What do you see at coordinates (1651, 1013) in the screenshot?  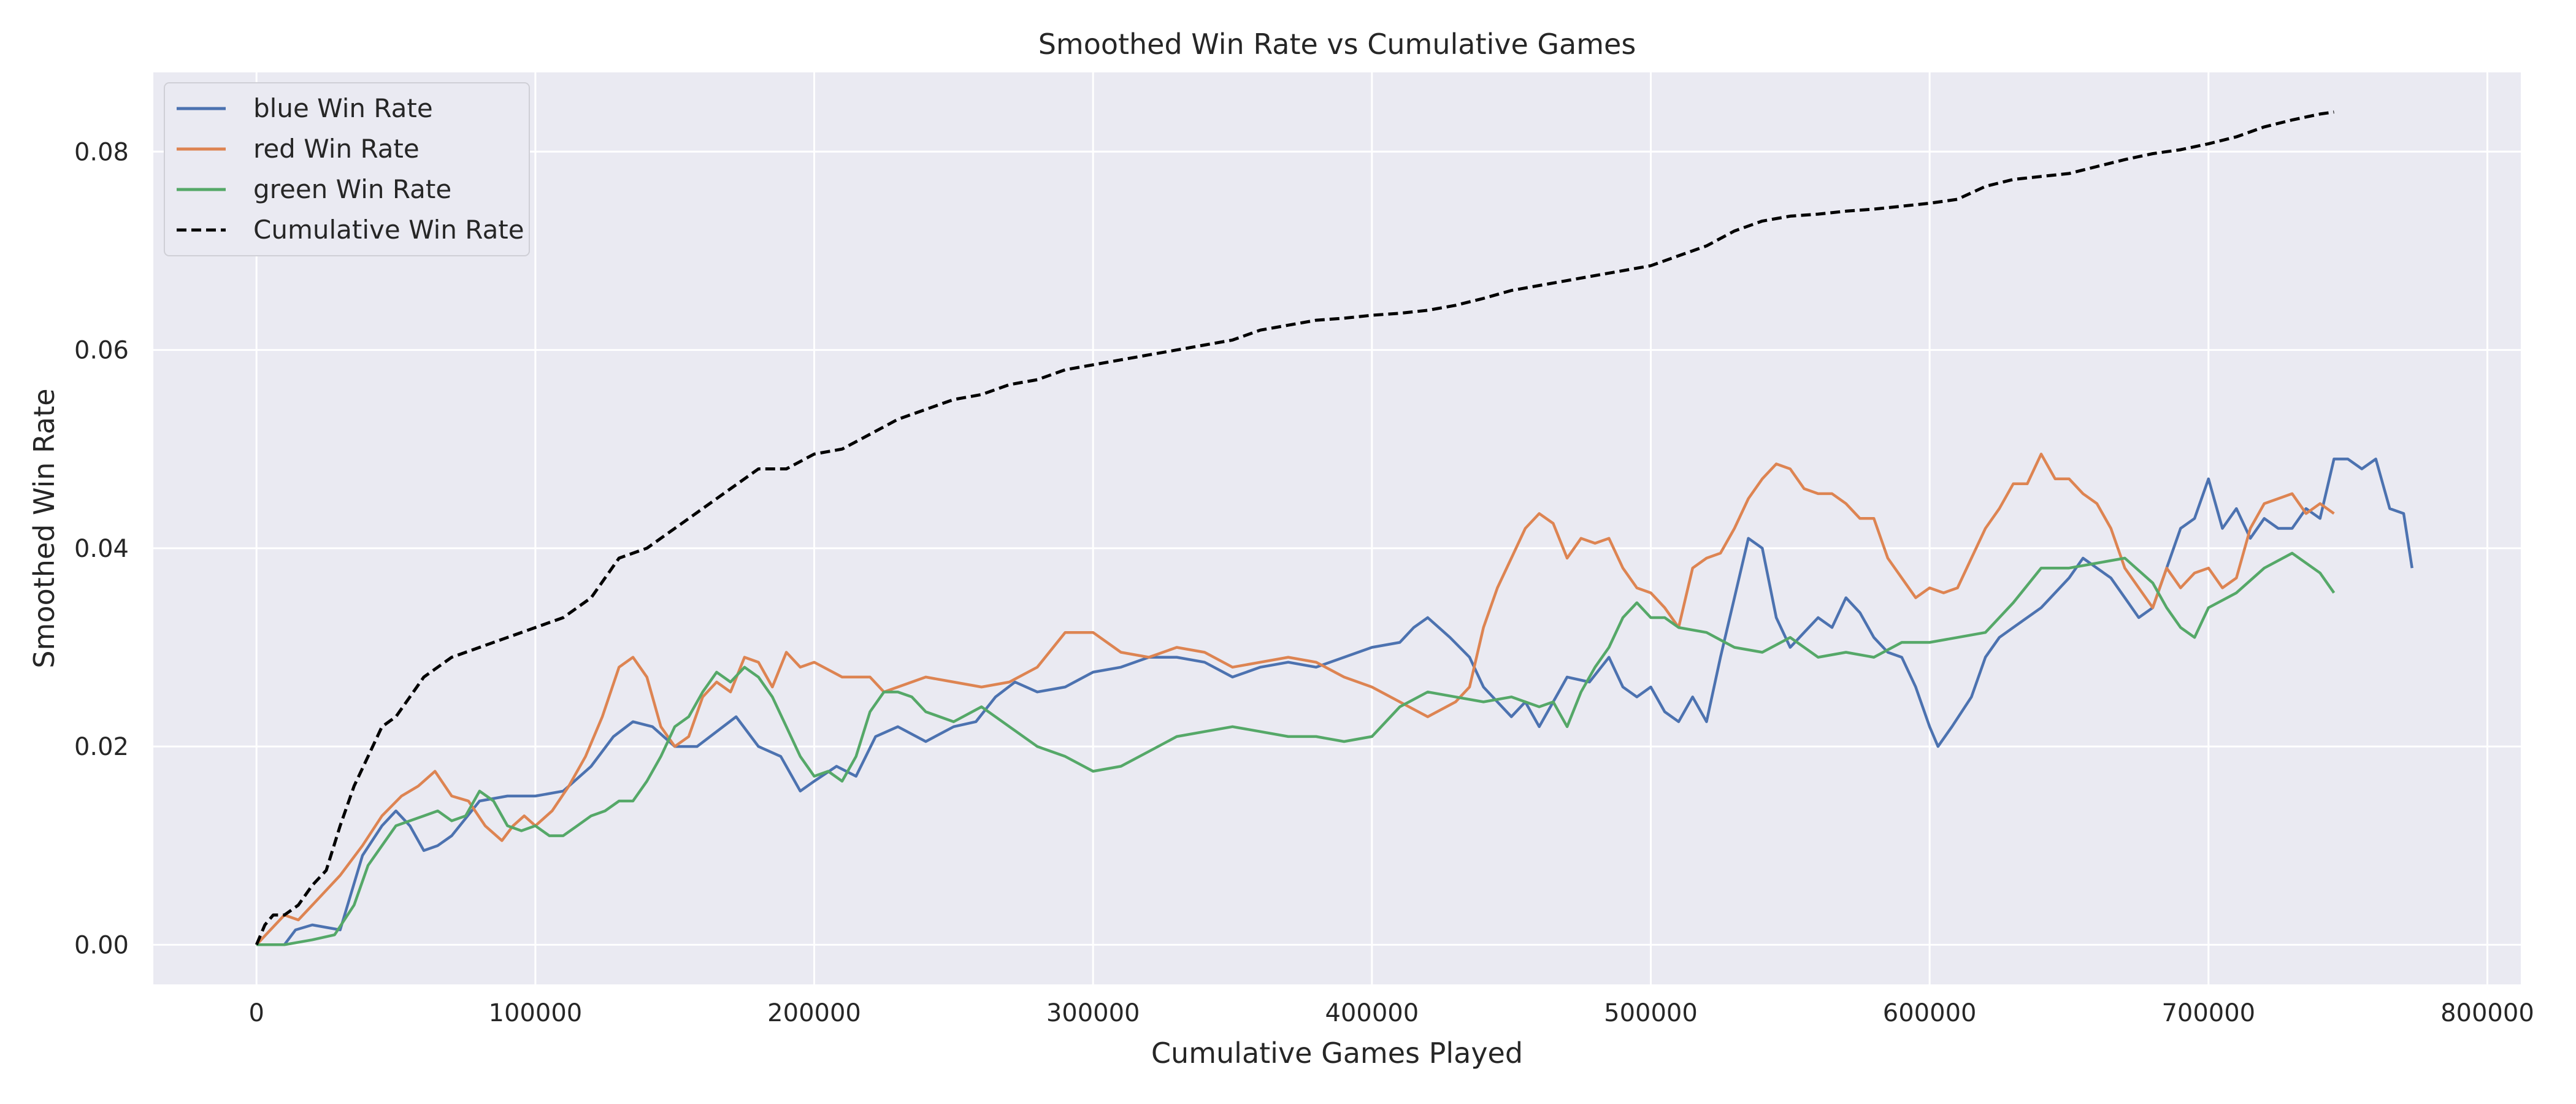 I see `x-tick-label: 500000` at bounding box center [1651, 1013].